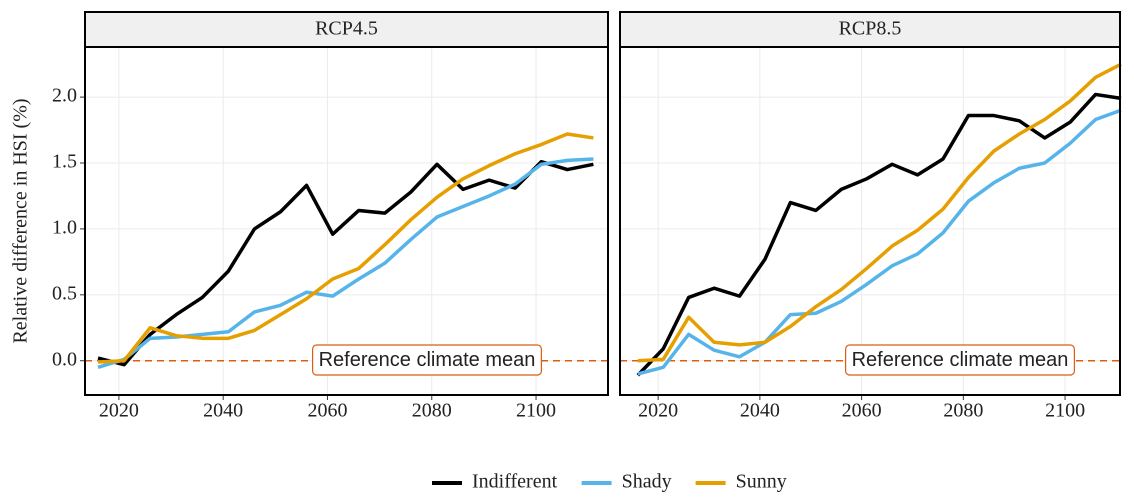  Describe the element at coordinates (21, 220) in the screenshot. I see `y-axis-label: Relative difference in HSI (%)` at that location.